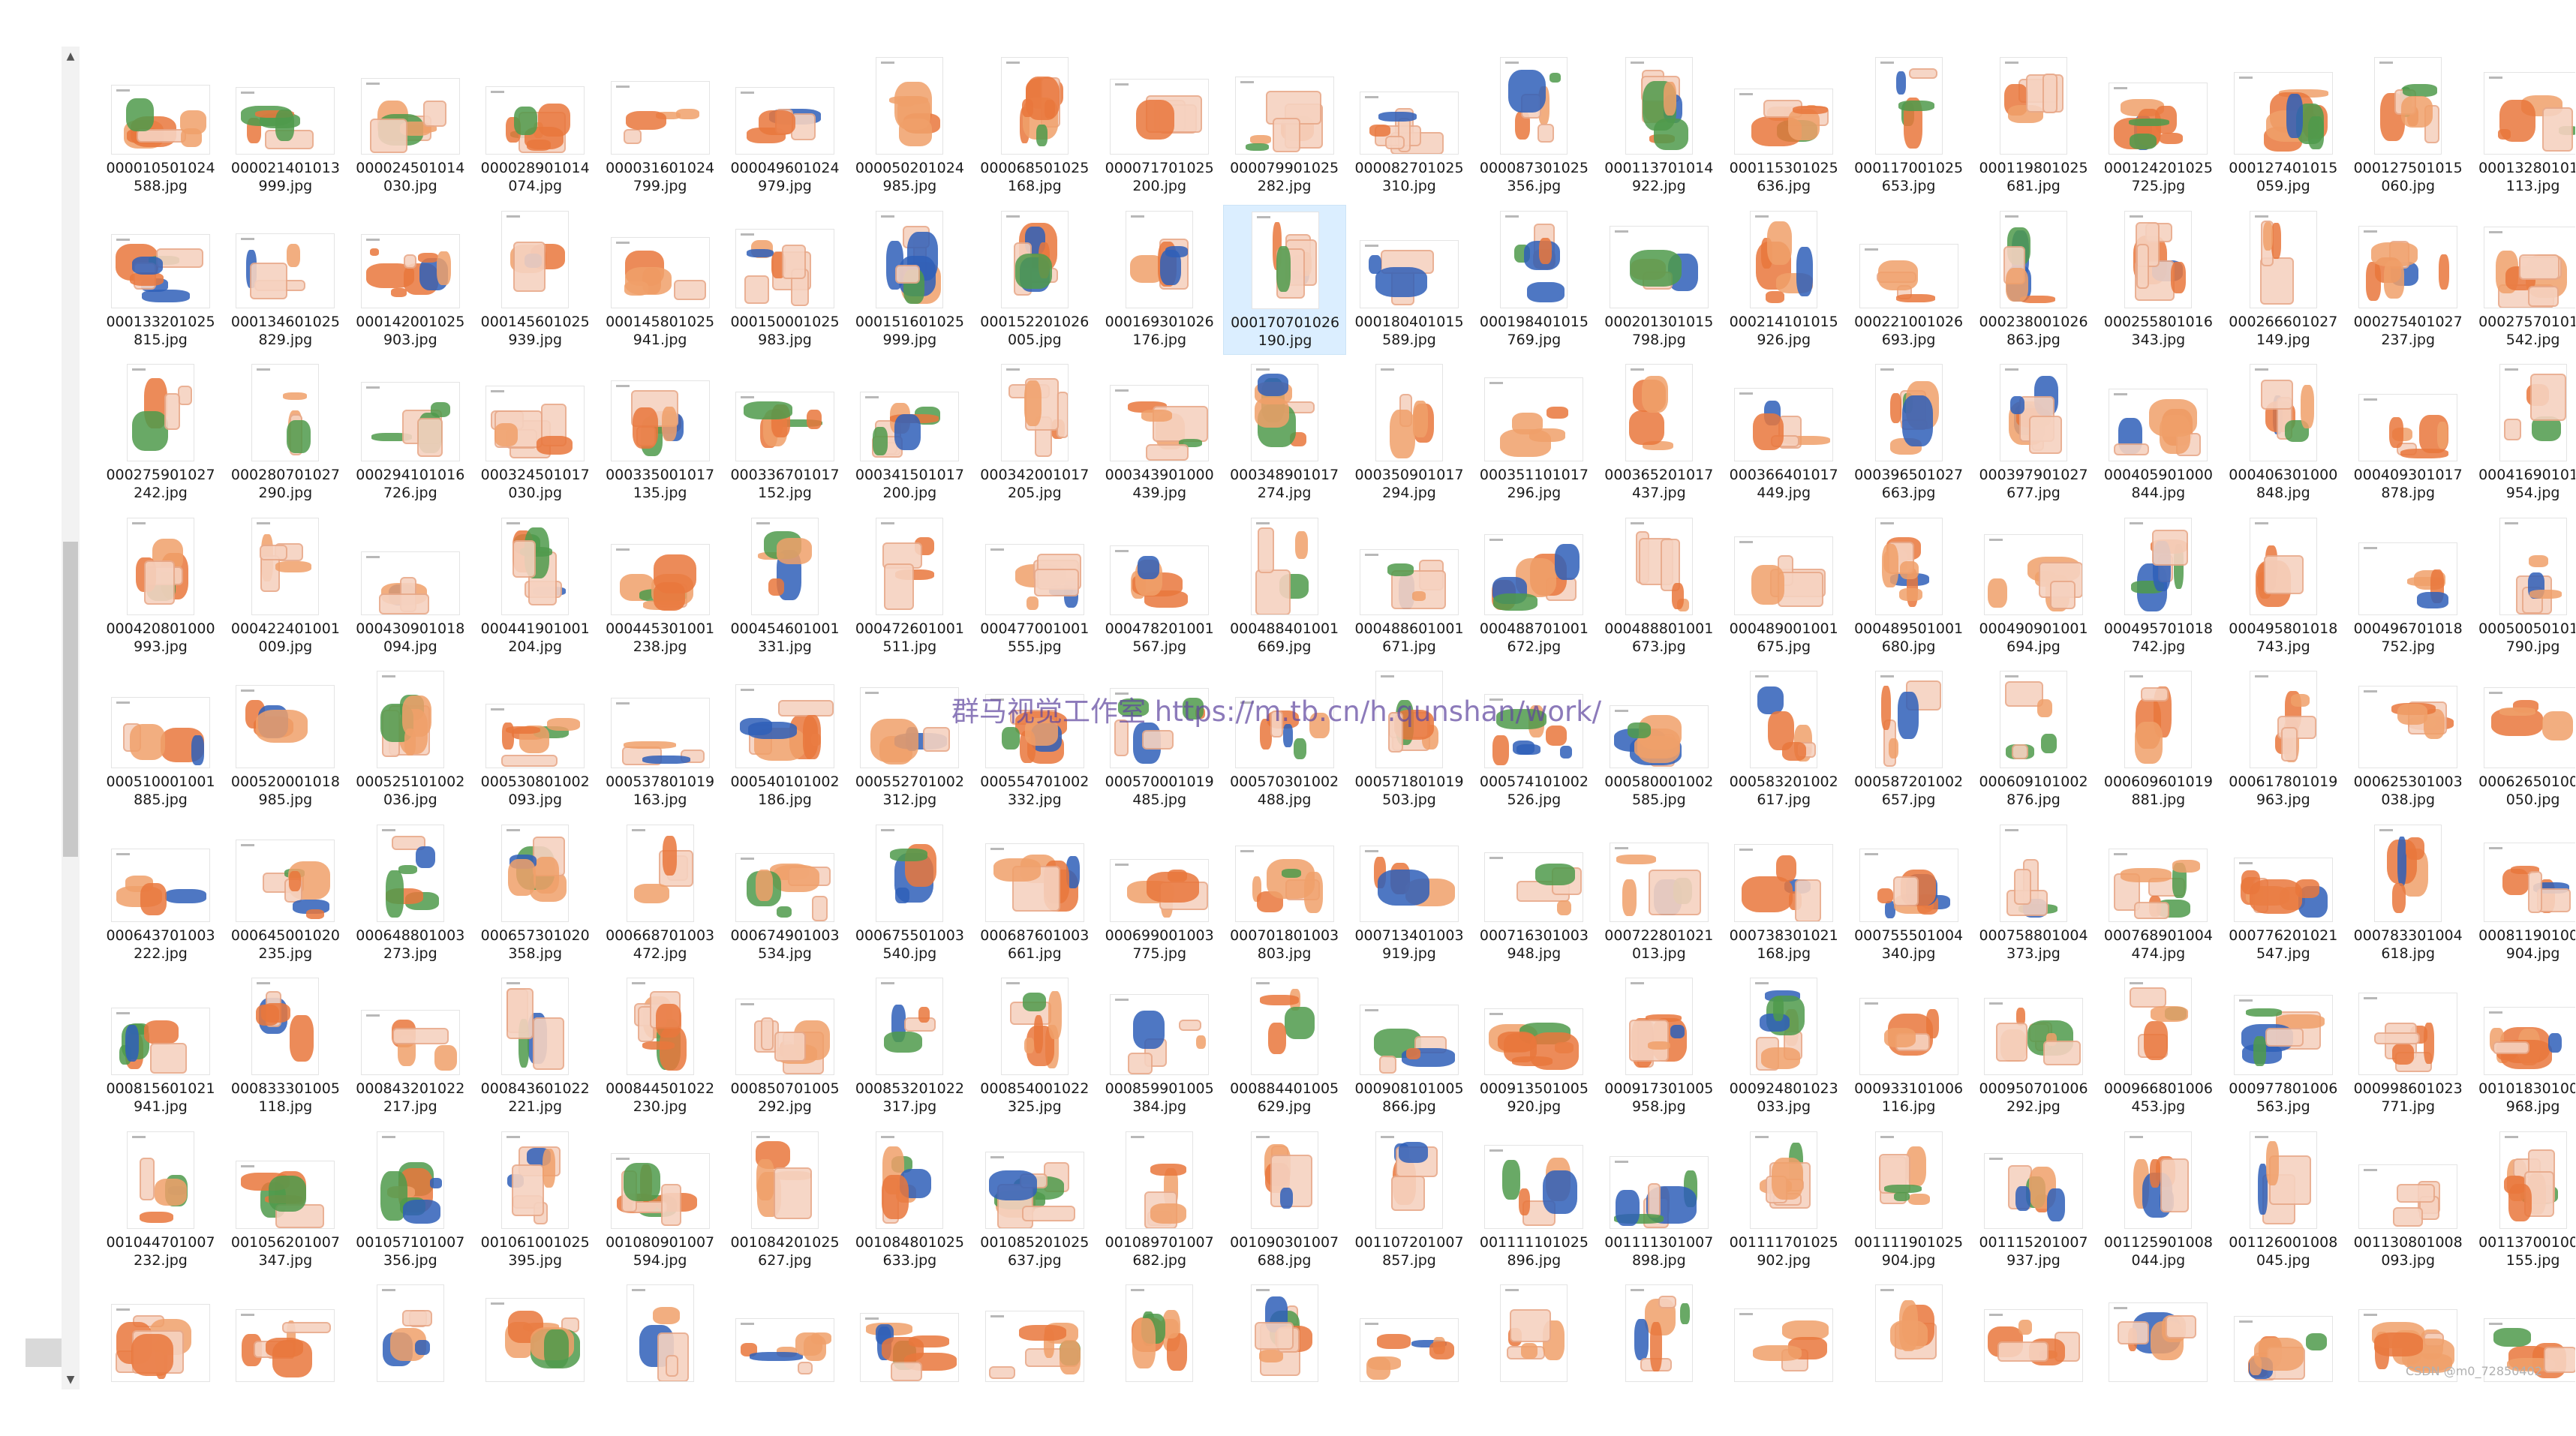 This screenshot has height=1436, width=2576. I want to click on file-thumbnail-item: 000668701003 472.jpg, so click(660, 894).